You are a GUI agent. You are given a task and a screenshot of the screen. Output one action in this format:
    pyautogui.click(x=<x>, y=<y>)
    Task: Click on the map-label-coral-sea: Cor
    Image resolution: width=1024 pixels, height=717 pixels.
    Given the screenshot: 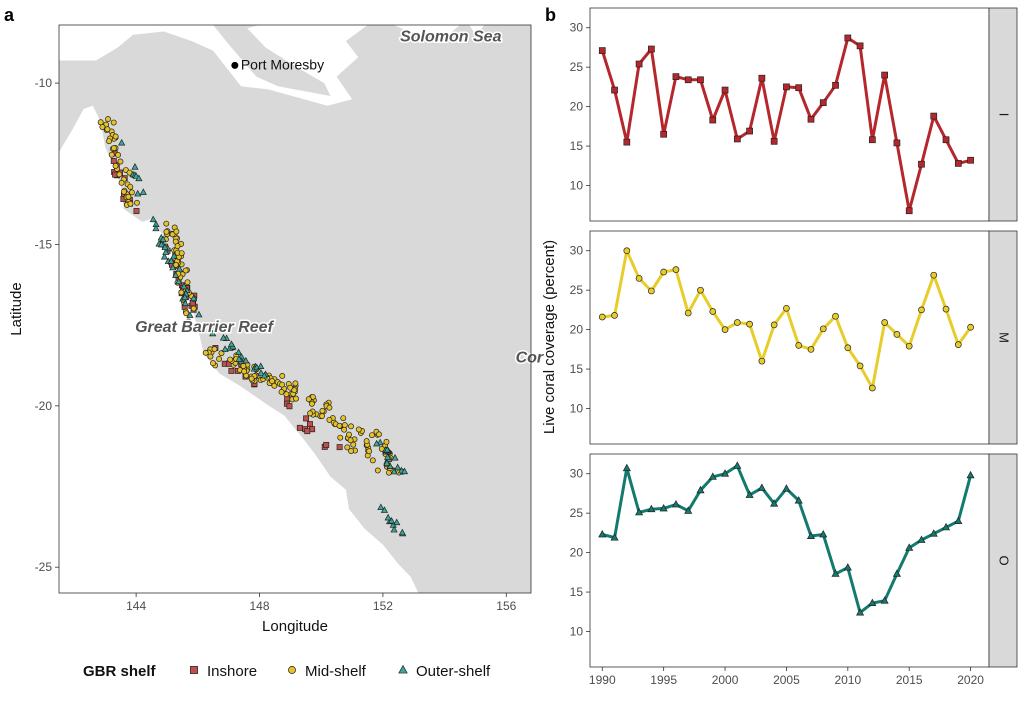 What is the action you would take?
    pyautogui.click(x=530, y=357)
    